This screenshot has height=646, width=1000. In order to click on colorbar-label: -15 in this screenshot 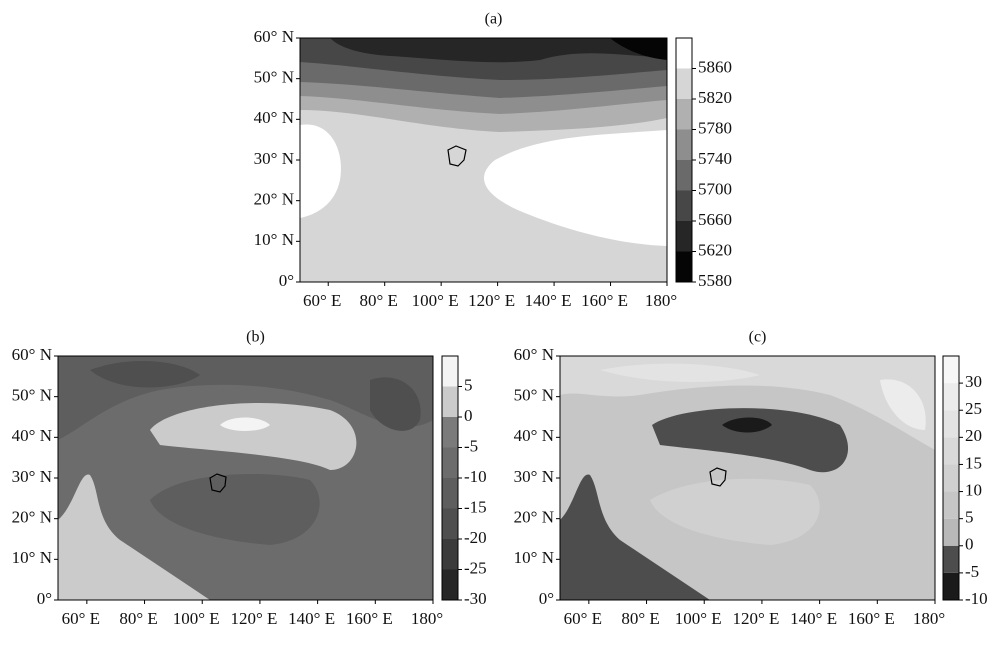, I will do `click(475, 506)`.